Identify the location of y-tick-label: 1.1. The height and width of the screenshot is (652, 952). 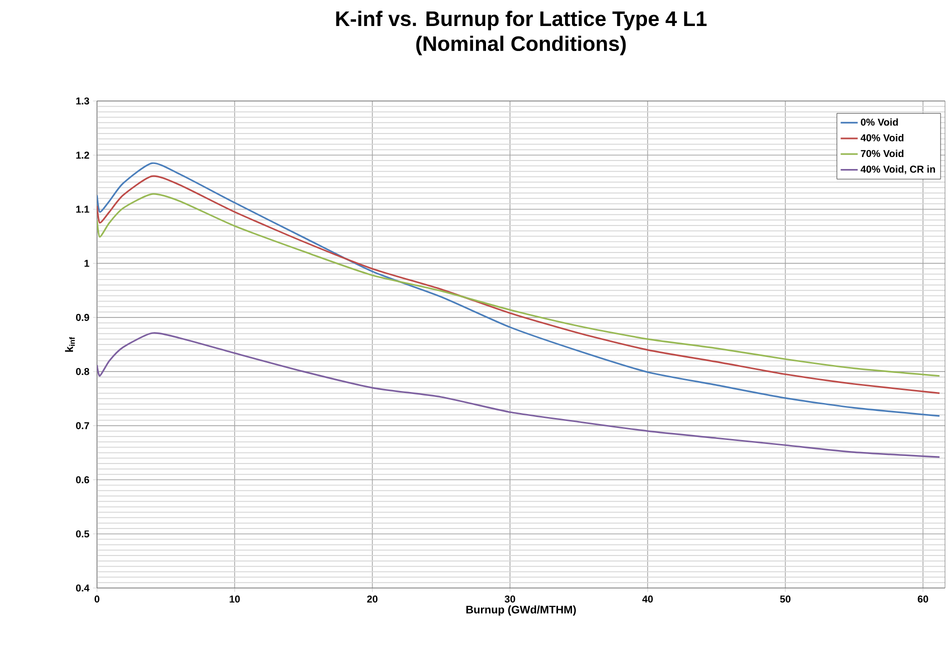
(83, 209).